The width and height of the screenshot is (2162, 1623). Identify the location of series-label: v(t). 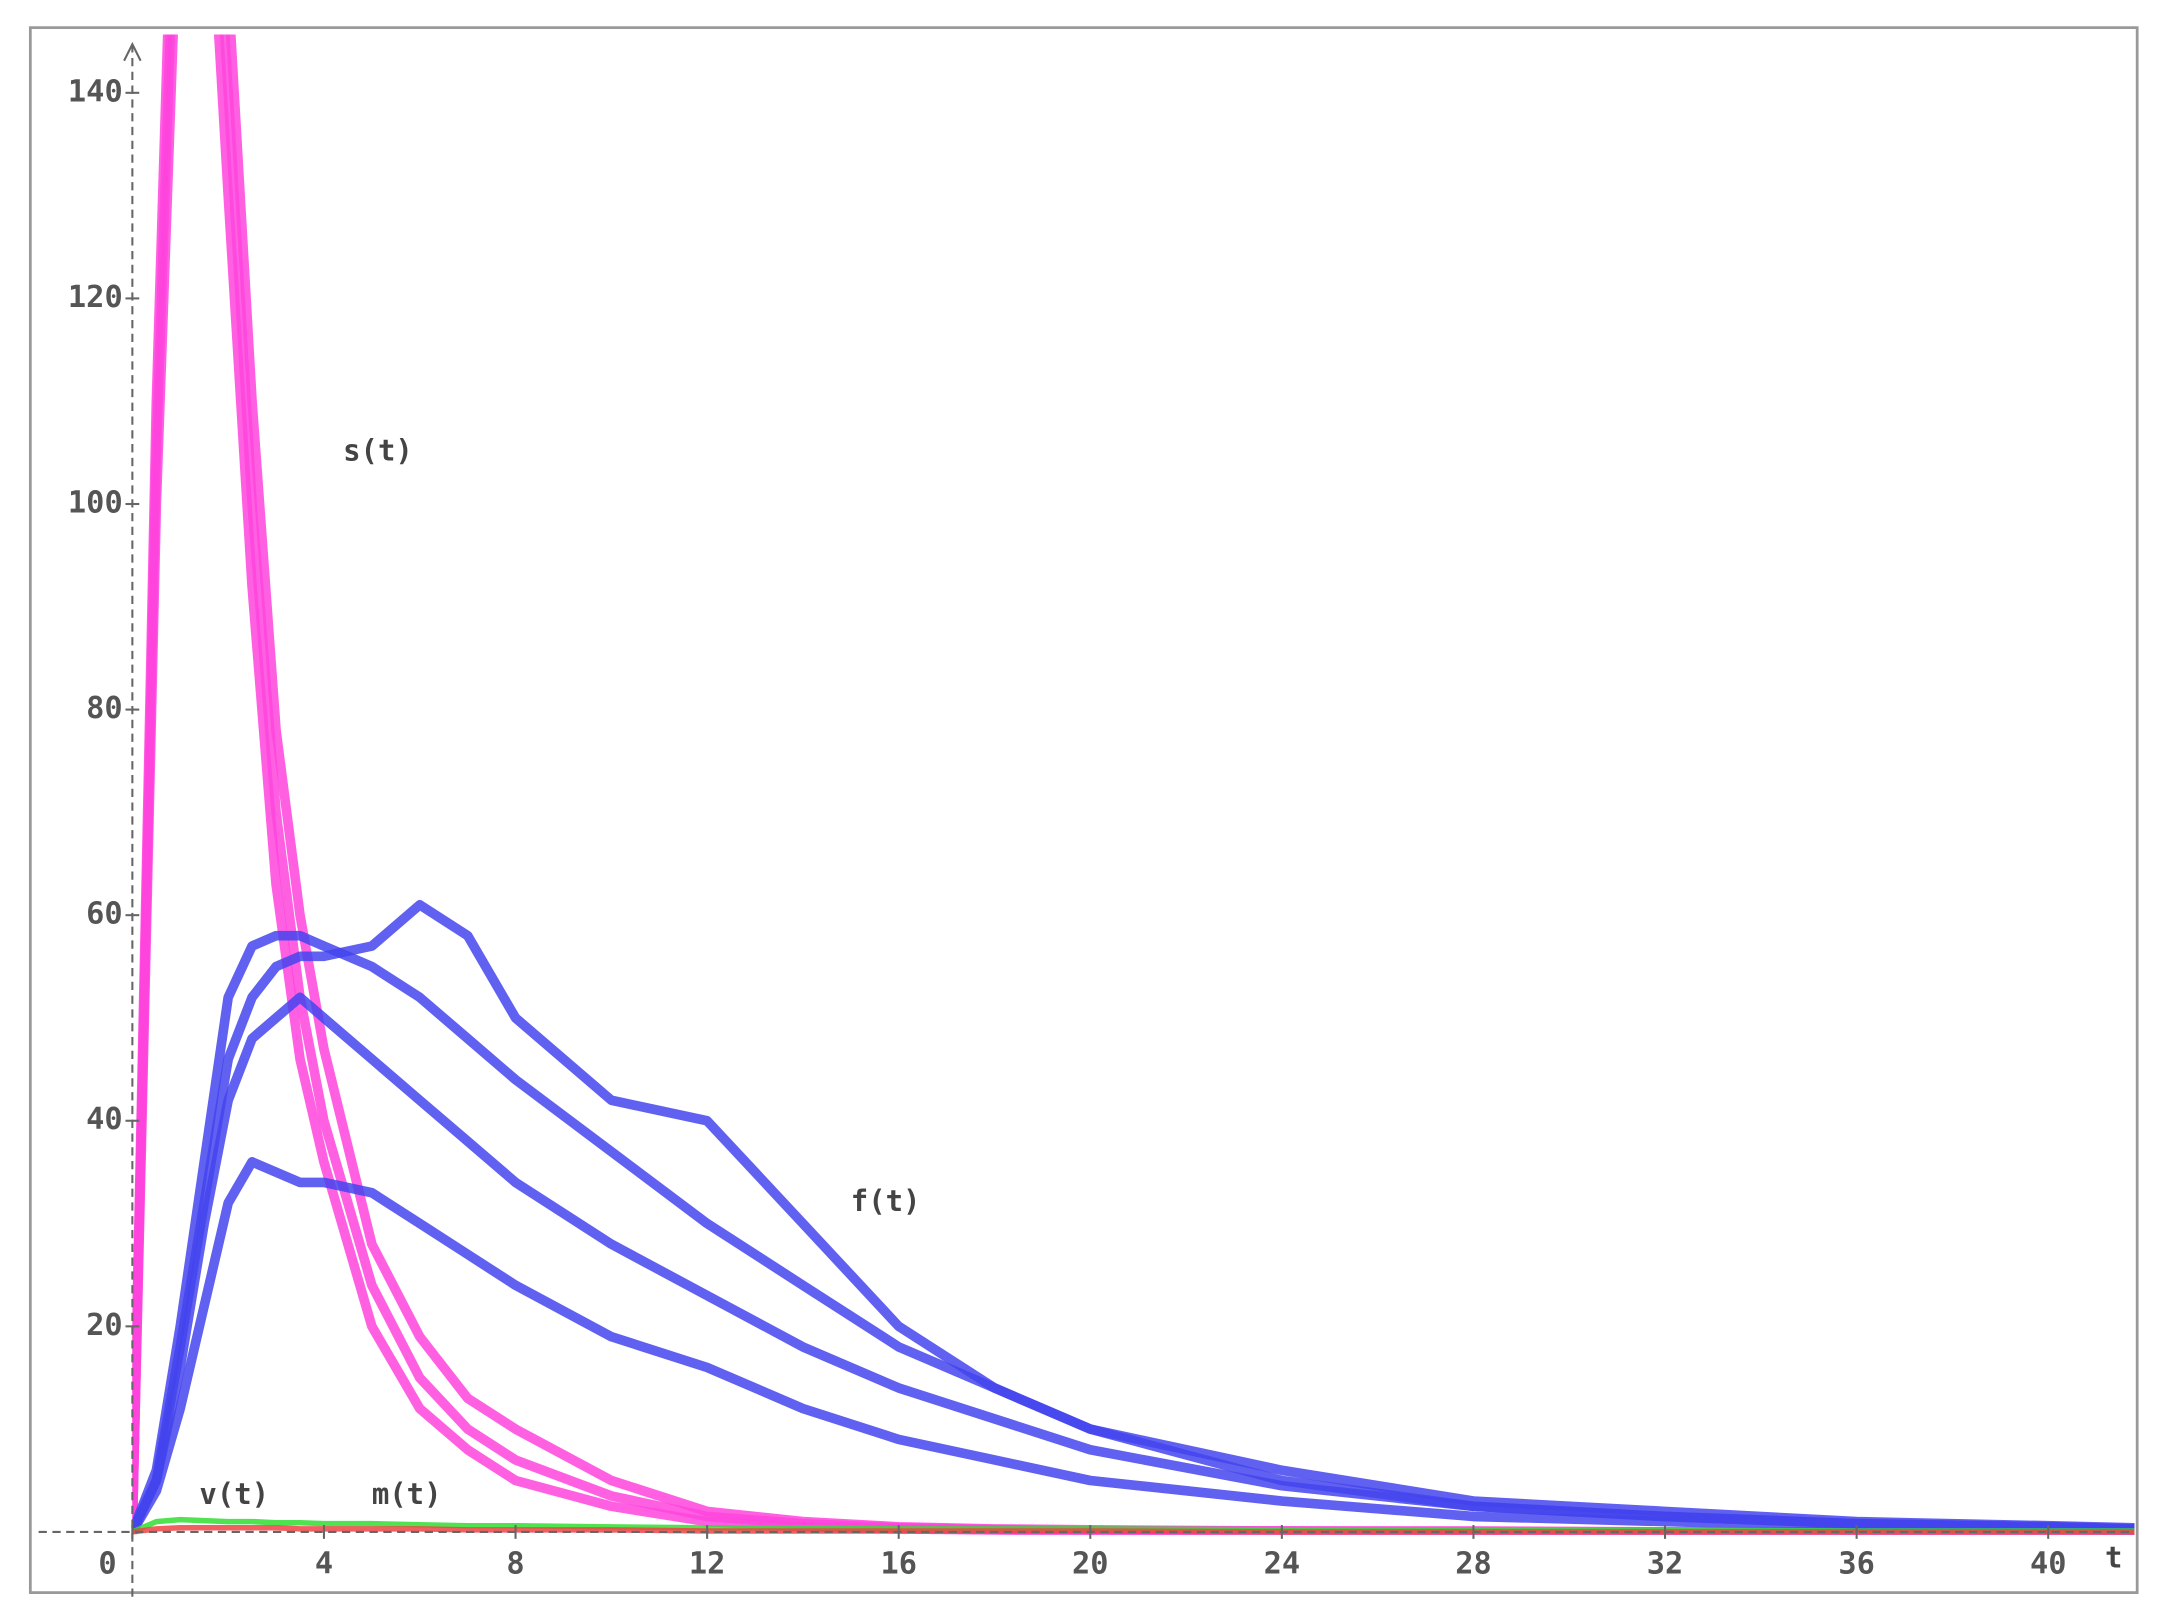
(234, 1494).